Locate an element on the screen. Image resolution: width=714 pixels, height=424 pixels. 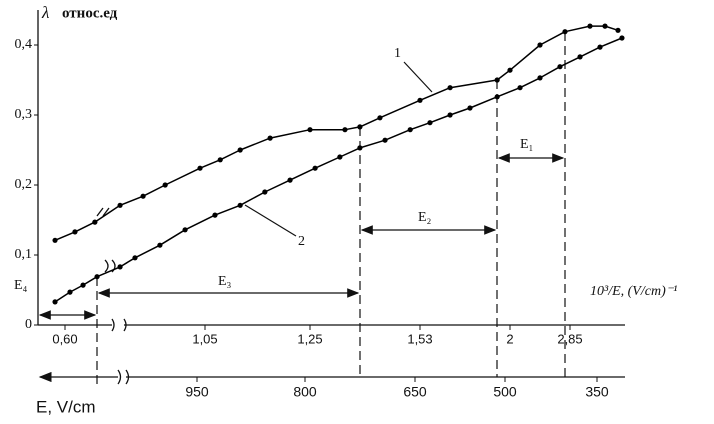
x-tick-label: 1,05 is located at coordinates (204, 338).